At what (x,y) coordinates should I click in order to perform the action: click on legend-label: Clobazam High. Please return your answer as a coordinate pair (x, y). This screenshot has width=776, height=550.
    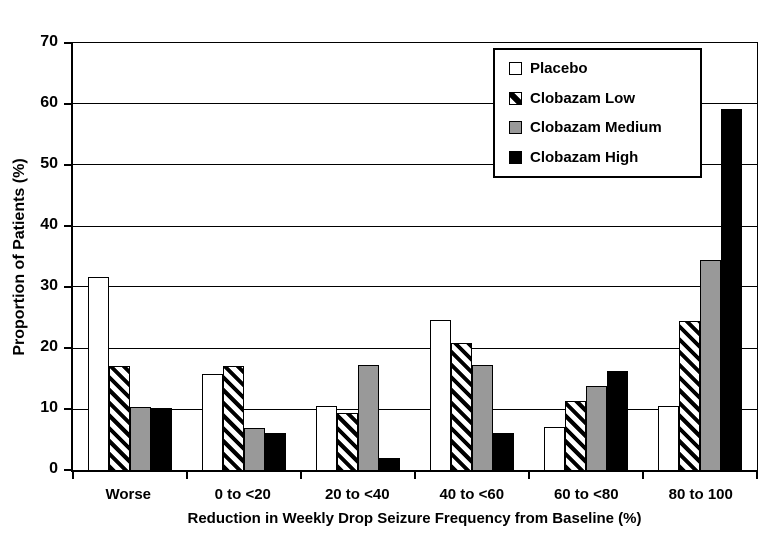
    Looking at the image, I should click on (584, 157).